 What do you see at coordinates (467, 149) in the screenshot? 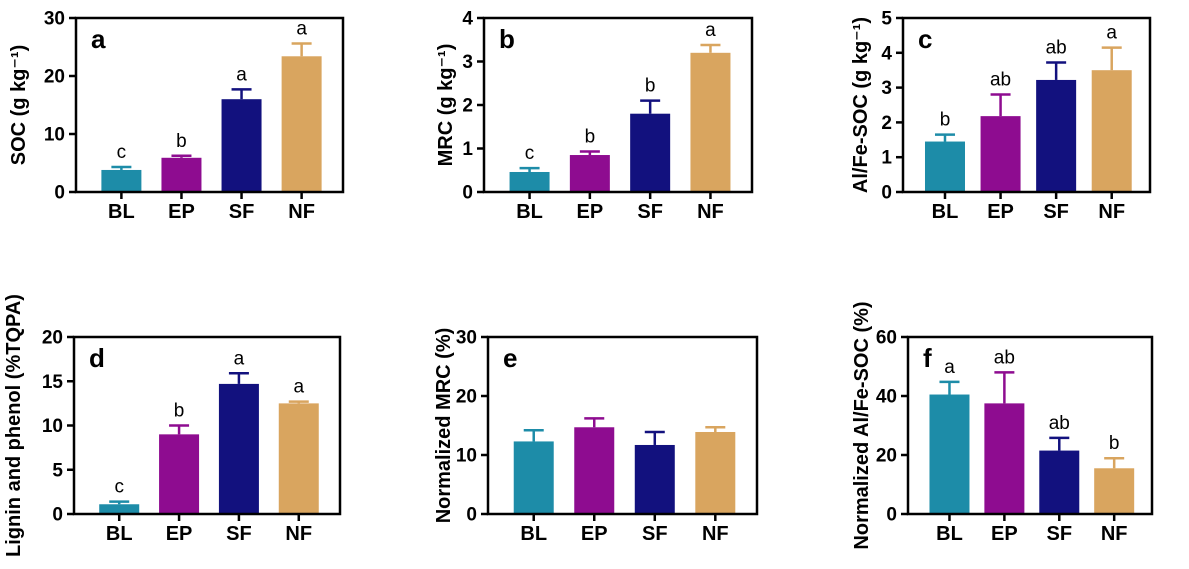
I see `y-tick-label-b: 1` at bounding box center [467, 149].